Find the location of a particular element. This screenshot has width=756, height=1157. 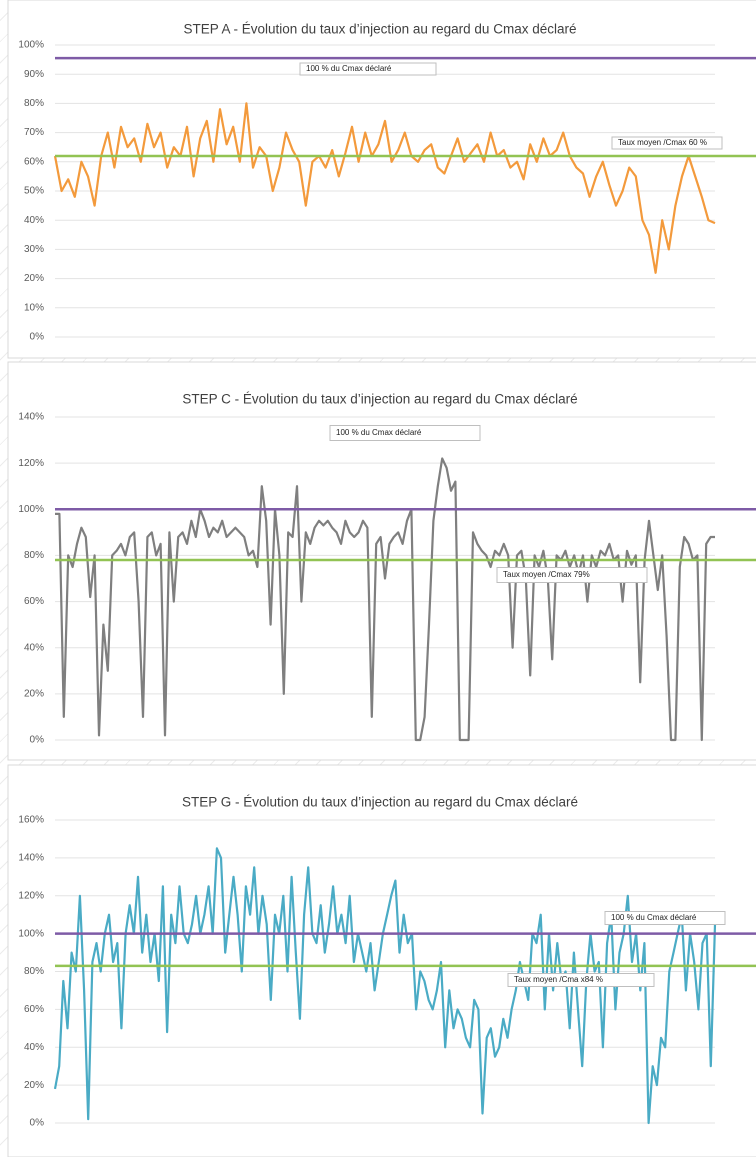

y-tick-label: 160% is located at coordinates (31, 820).